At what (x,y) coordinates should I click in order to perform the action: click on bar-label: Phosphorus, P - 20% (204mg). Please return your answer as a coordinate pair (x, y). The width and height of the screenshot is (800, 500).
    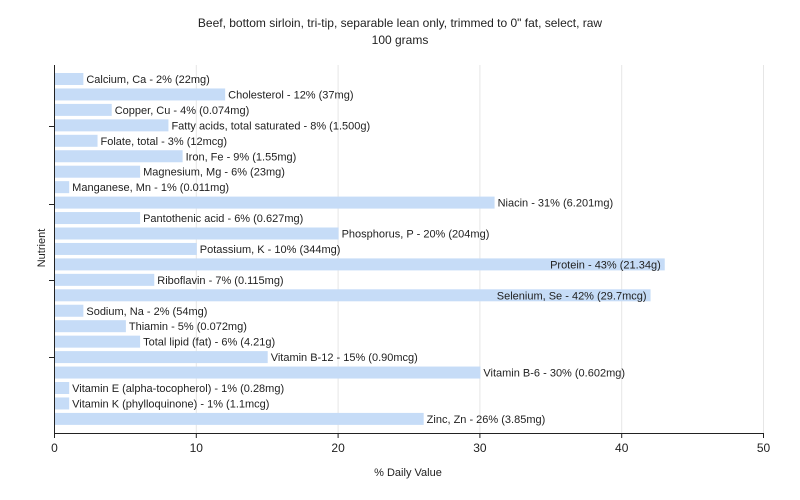
    Looking at the image, I should click on (416, 235).